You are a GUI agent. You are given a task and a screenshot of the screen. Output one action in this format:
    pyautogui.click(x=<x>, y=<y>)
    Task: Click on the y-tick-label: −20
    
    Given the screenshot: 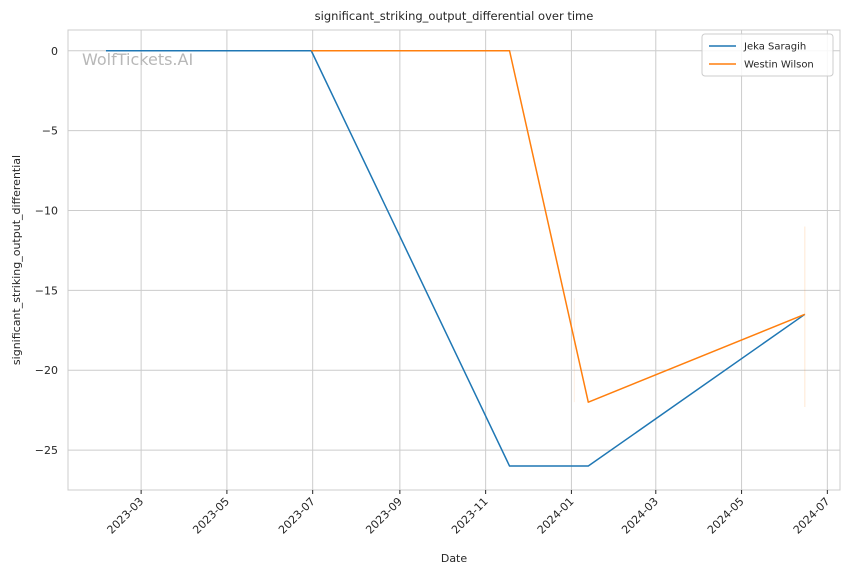 What is the action you would take?
    pyautogui.click(x=46, y=370)
    